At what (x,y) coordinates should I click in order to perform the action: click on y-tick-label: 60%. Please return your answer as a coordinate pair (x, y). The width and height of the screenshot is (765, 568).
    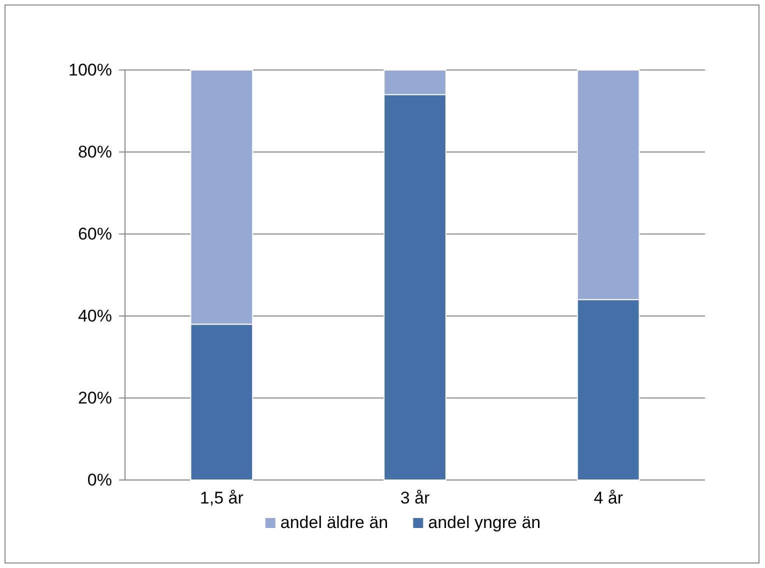
    Looking at the image, I should click on (95, 234).